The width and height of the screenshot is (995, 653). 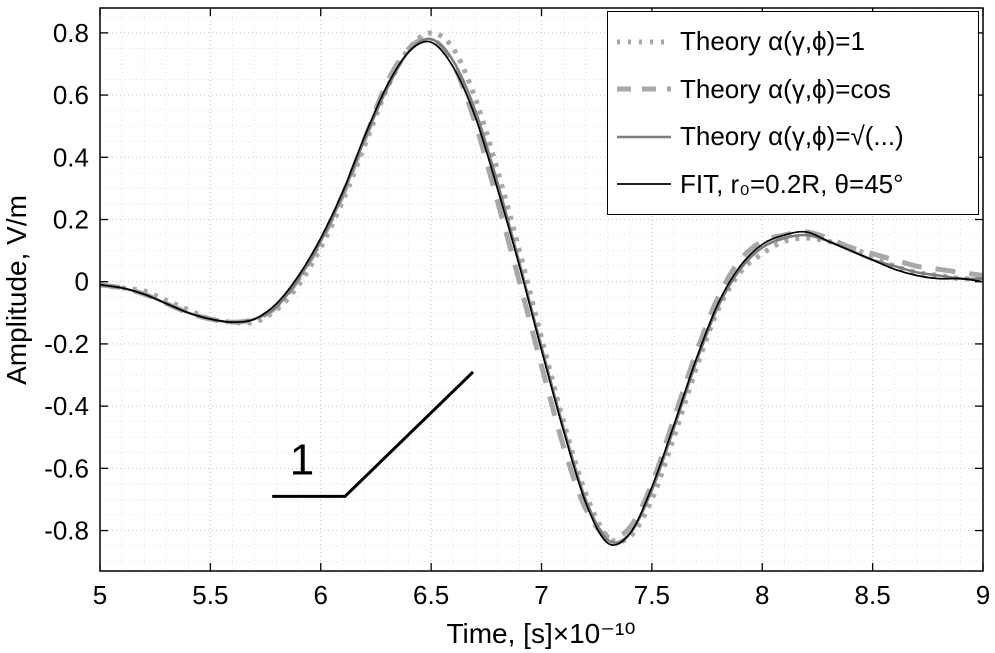 I want to click on legend-item-theory-sqrt: Theory α(γ,ϕ)=√(...), so click(x=792, y=137).